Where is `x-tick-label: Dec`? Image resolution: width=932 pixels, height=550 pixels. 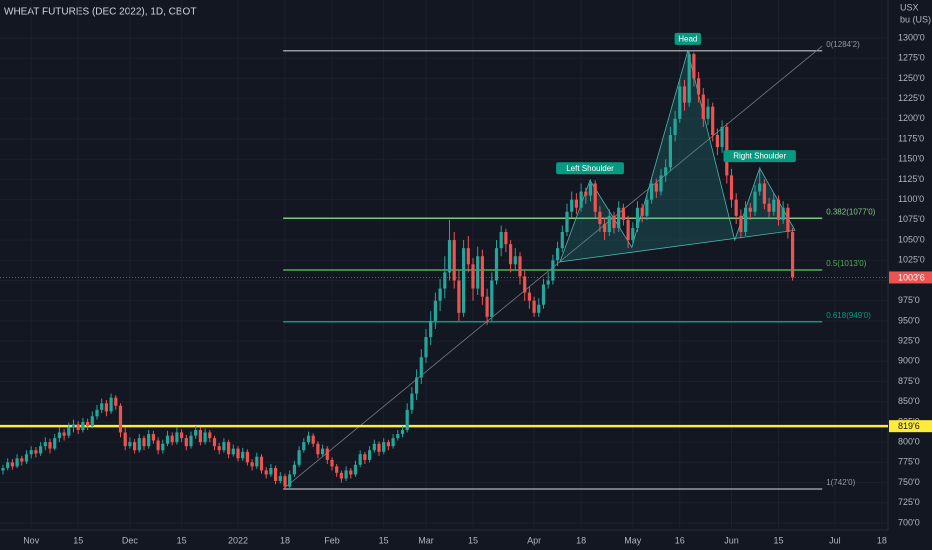
x-tick-label: Dec is located at coordinates (130, 540).